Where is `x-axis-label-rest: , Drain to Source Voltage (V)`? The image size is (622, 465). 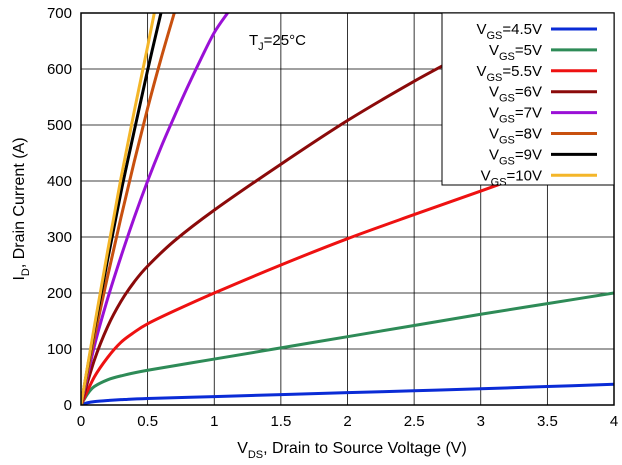 x-axis-label-rest: , Drain to Source Voltage (V) is located at coordinates (365, 448).